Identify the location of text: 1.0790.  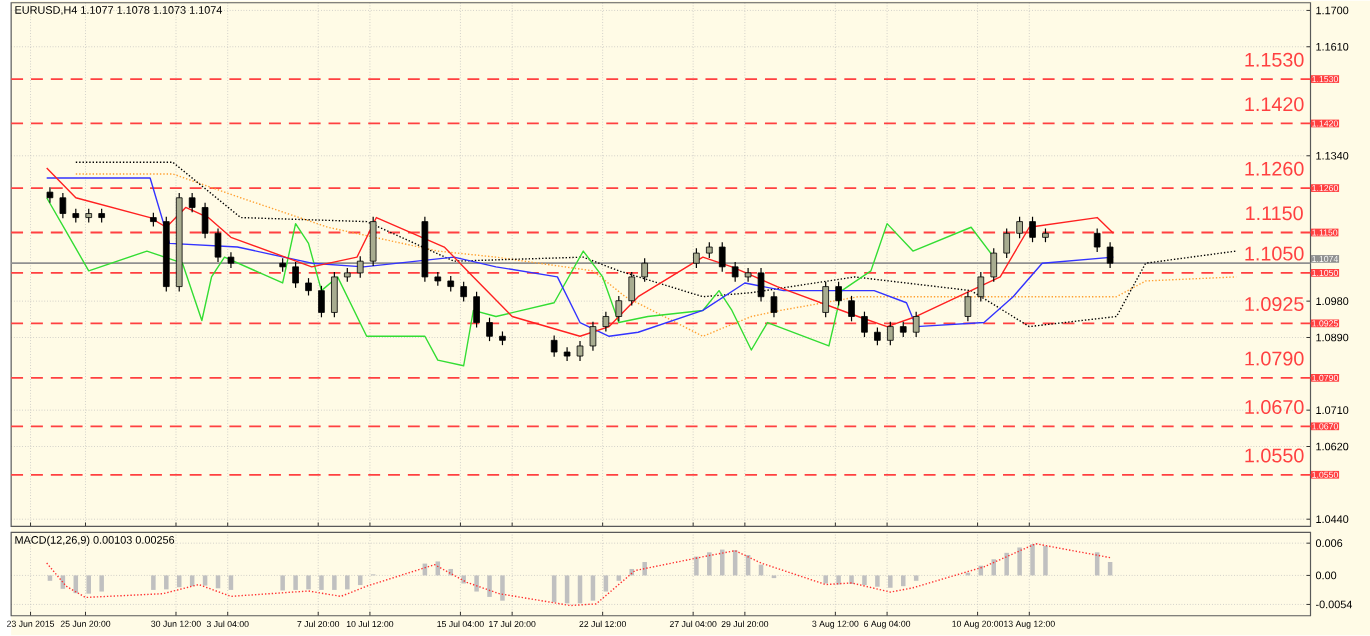
(1274, 358).